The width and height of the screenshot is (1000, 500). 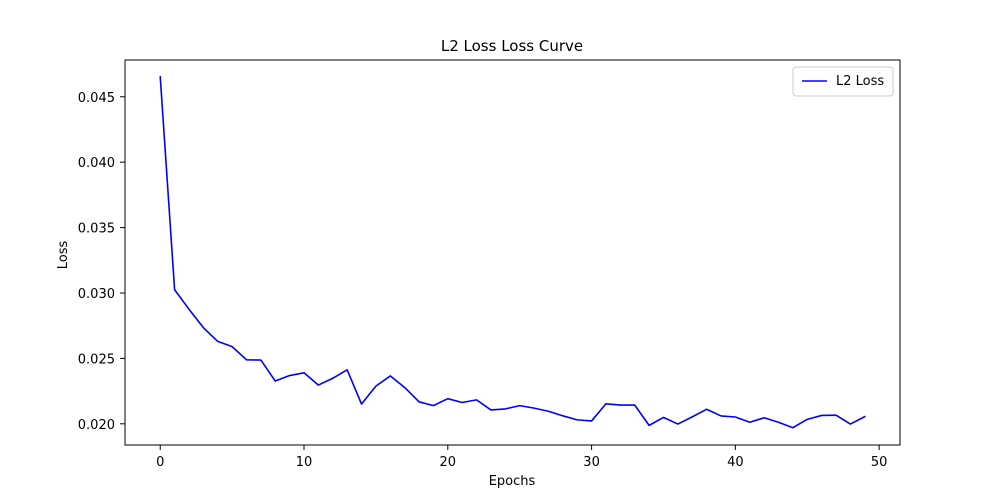 I want to click on y-tick-label-2: 0.030, so click(x=96, y=294).